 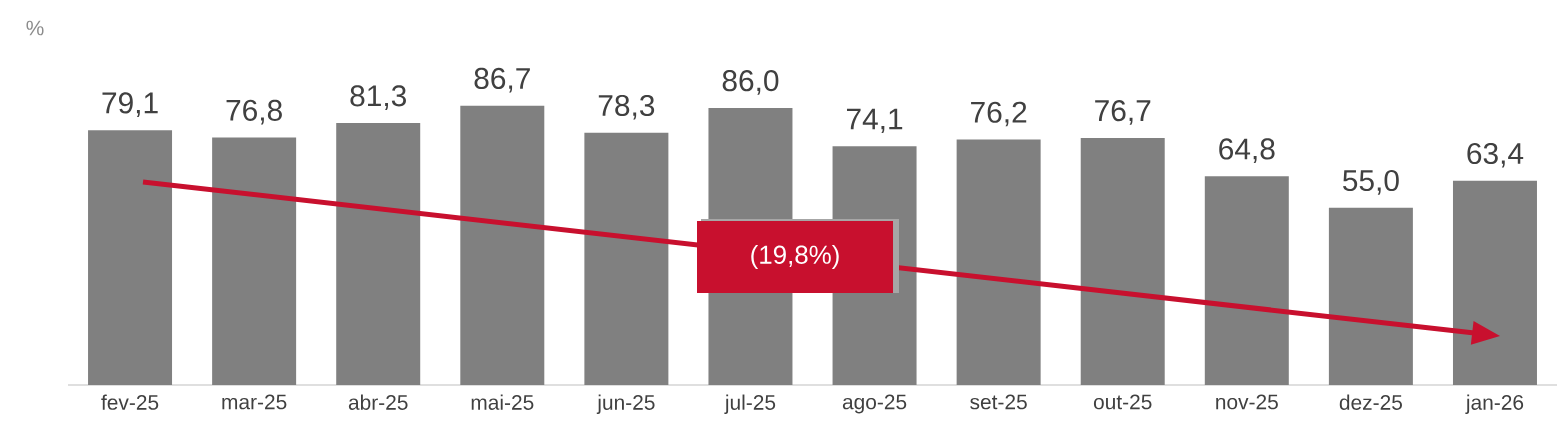 What do you see at coordinates (625, 404) in the screenshot?
I see `x-tick-label: jun-25` at bounding box center [625, 404].